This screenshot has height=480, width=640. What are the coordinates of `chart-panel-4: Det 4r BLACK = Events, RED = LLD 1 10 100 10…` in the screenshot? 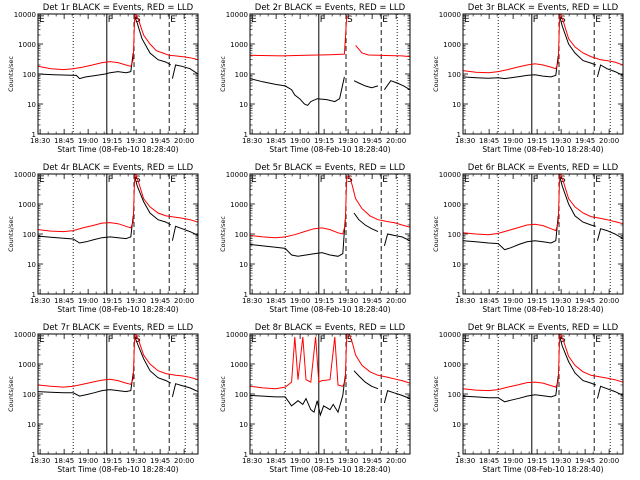 It's located at (103, 238).